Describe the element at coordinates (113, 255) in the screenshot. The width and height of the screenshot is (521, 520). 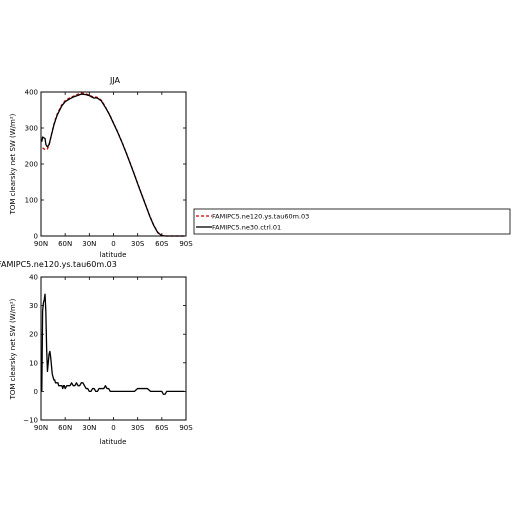
I see `top-x-axis-label: latitude` at that location.